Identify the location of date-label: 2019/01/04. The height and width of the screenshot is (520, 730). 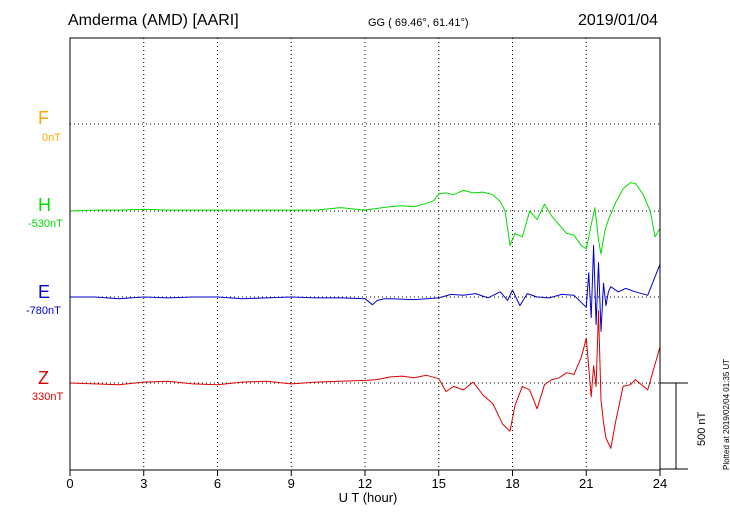
(618, 20).